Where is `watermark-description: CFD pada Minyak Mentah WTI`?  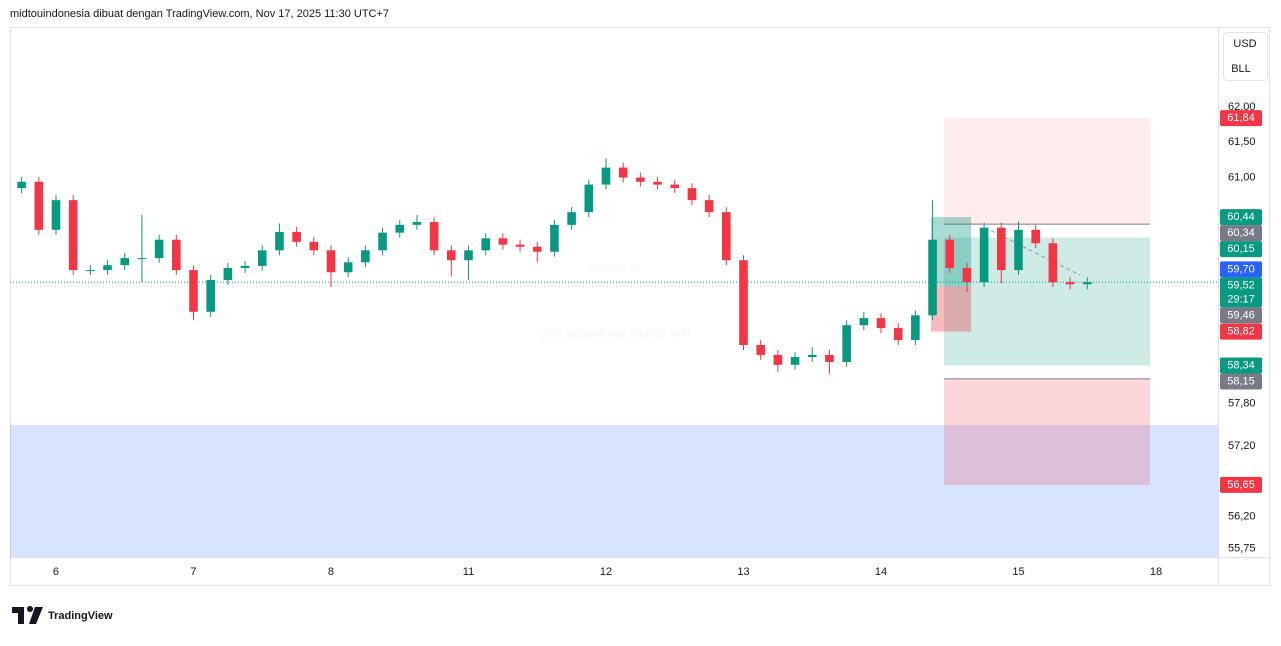 watermark-description: CFD pada Minyak Mentah WTI is located at coordinates (615, 334).